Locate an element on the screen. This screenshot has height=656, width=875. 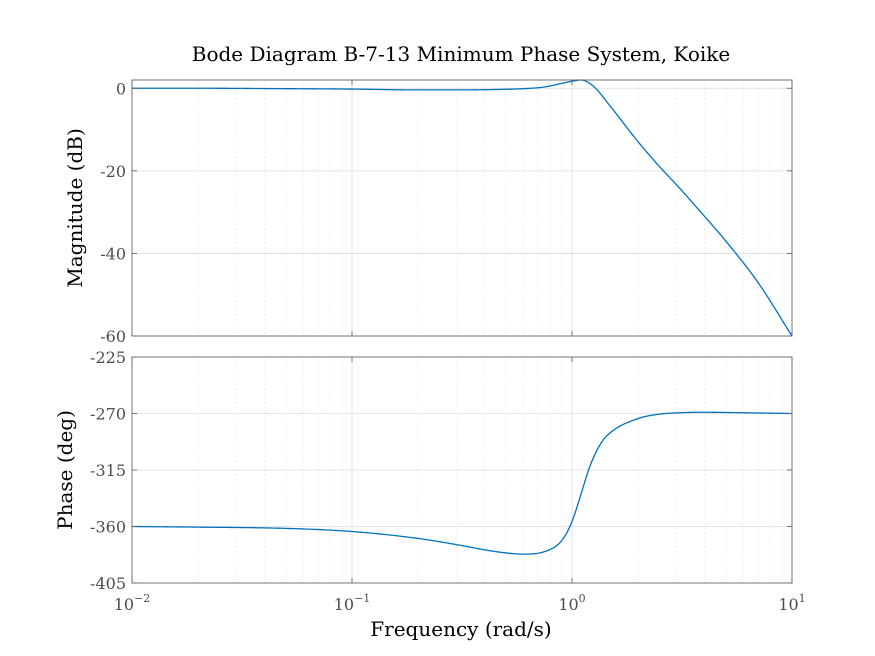
x-tick-label: 10⁰ is located at coordinates (571, 603).